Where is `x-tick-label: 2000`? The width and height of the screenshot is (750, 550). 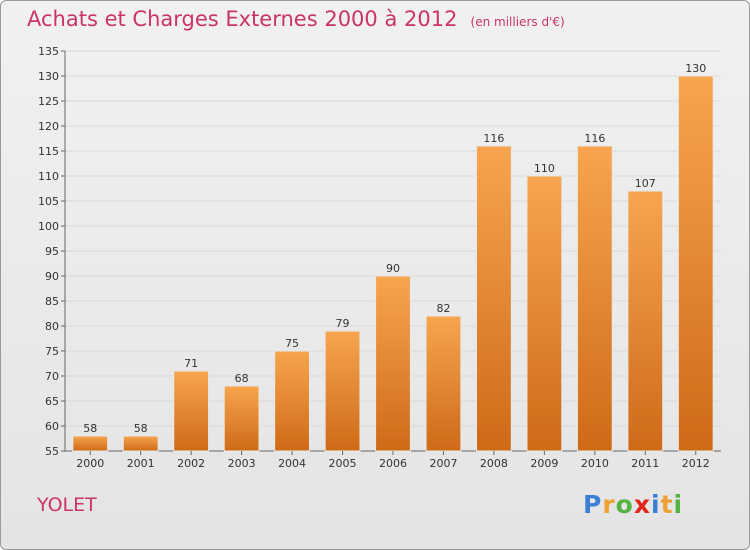
x-tick-label: 2000 is located at coordinates (90, 463).